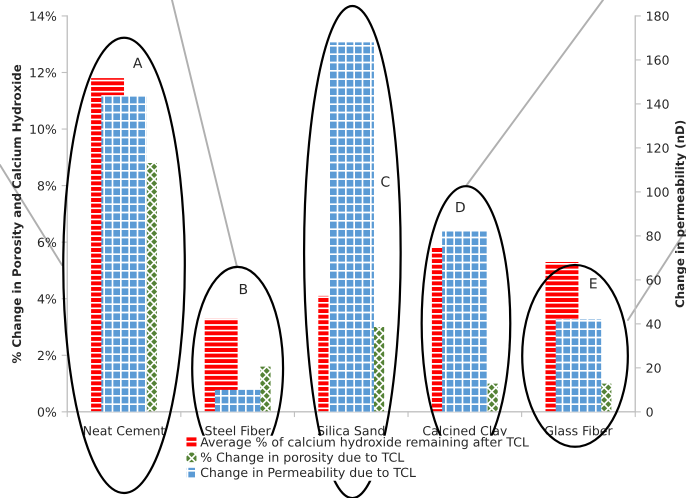  I want to click on y2-tick-label: 20, so click(653, 368).